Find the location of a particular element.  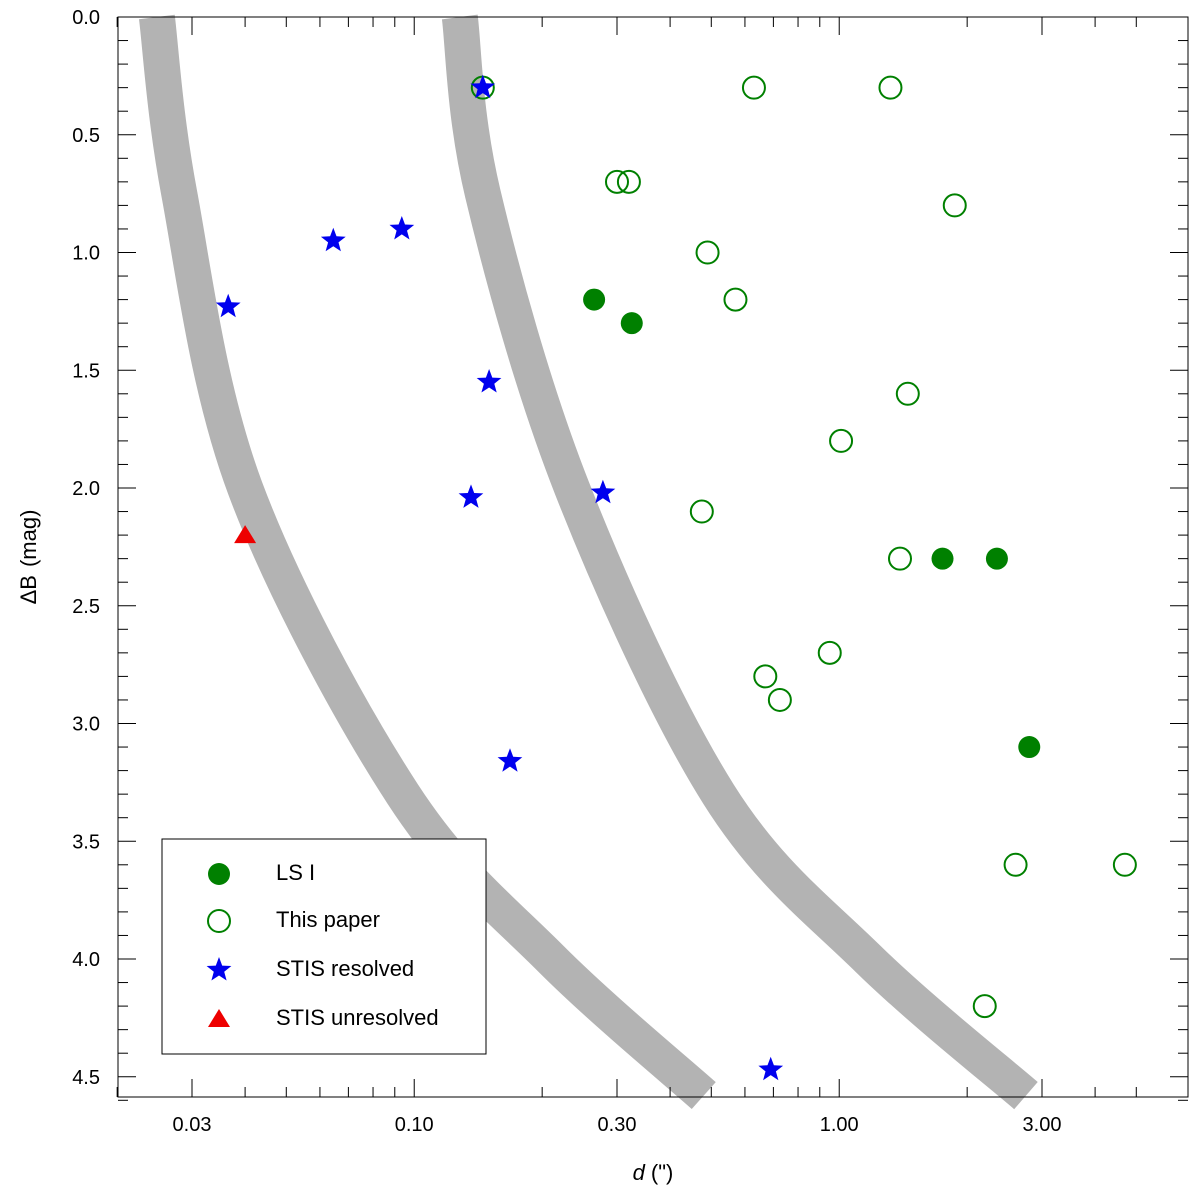

y-tick-label: 0.0 is located at coordinates (86, 18).